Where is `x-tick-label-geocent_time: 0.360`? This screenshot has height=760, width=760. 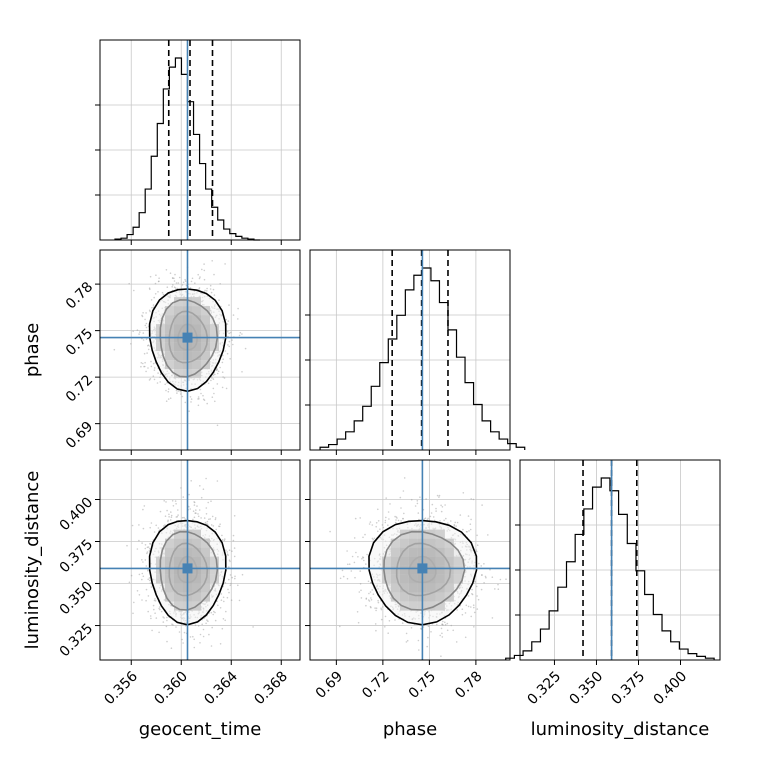
x-tick-label-geocent_time: 0.360 is located at coordinates (171, 688).